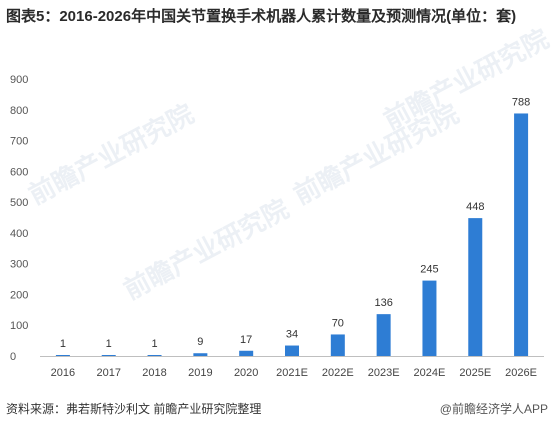 The width and height of the screenshot is (554, 430). I want to click on x-tick-label: 2021E, so click(292, 373).